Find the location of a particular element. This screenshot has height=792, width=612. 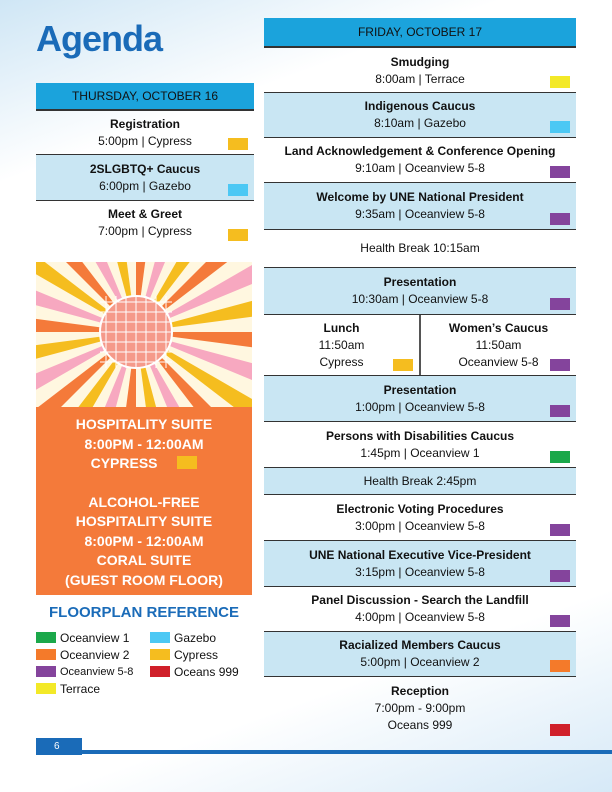

schedule-detail: 5:00pm | Cypress is located at coordinates (145, 140).